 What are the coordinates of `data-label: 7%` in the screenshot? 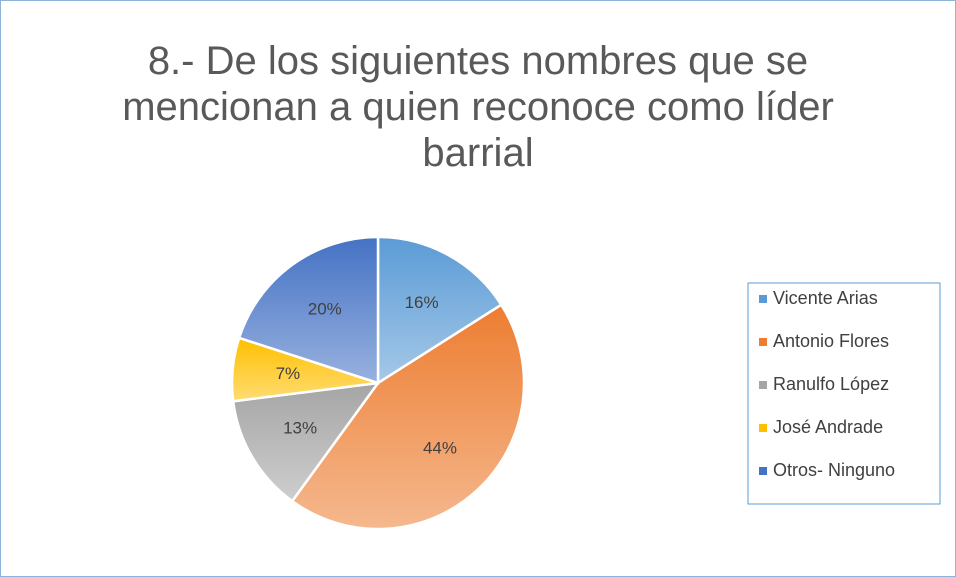 It's located at (288, 373).